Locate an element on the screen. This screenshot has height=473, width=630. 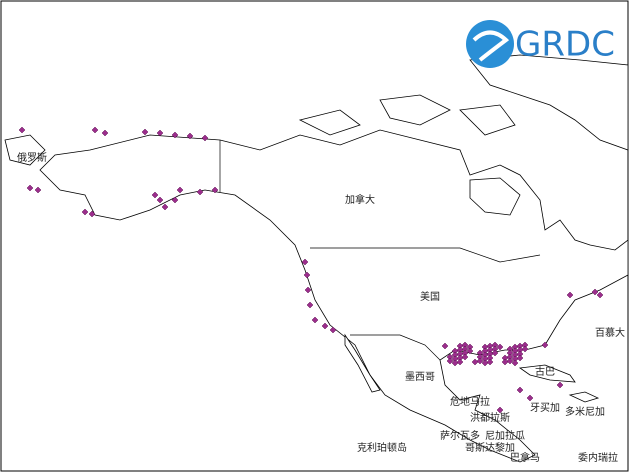
country-label: 墨西哥 is located at coordinates (420, 377).